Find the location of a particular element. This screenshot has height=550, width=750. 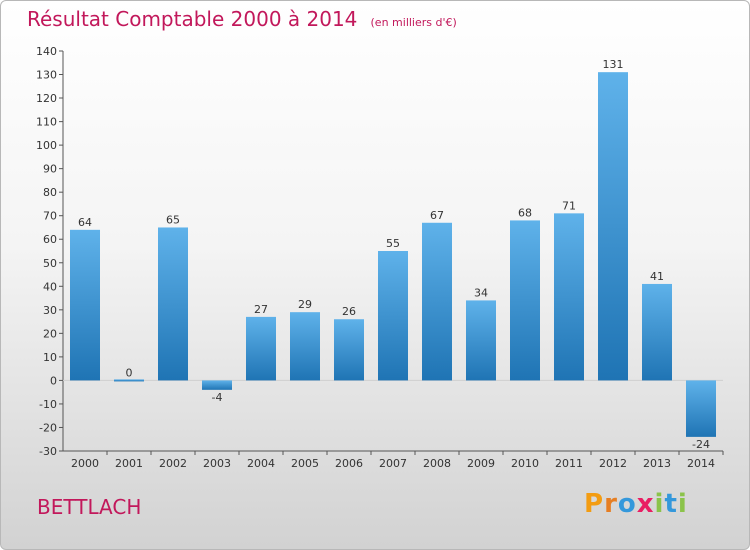

bar-2013 is located at coordinates (657, 332).